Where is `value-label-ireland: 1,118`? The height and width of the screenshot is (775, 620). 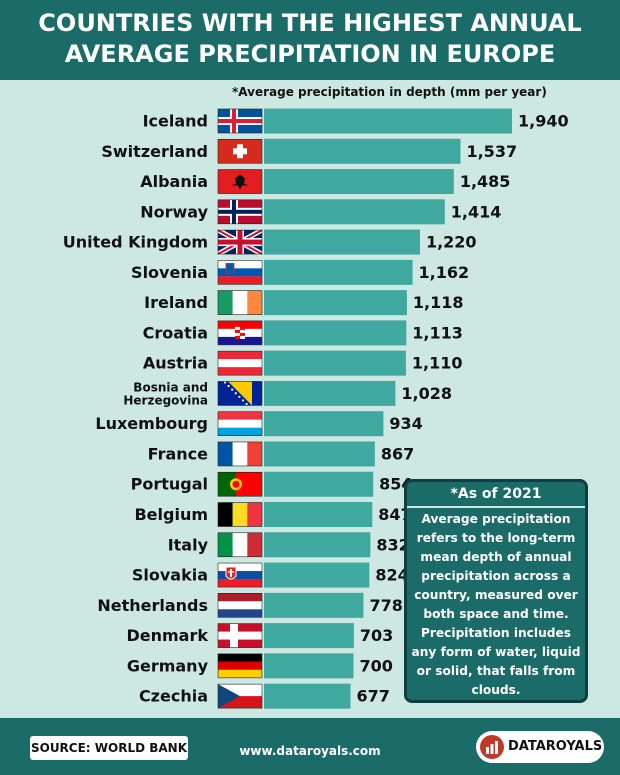 value-label-ireland: 1,118 is located at coordinates (438, 302).